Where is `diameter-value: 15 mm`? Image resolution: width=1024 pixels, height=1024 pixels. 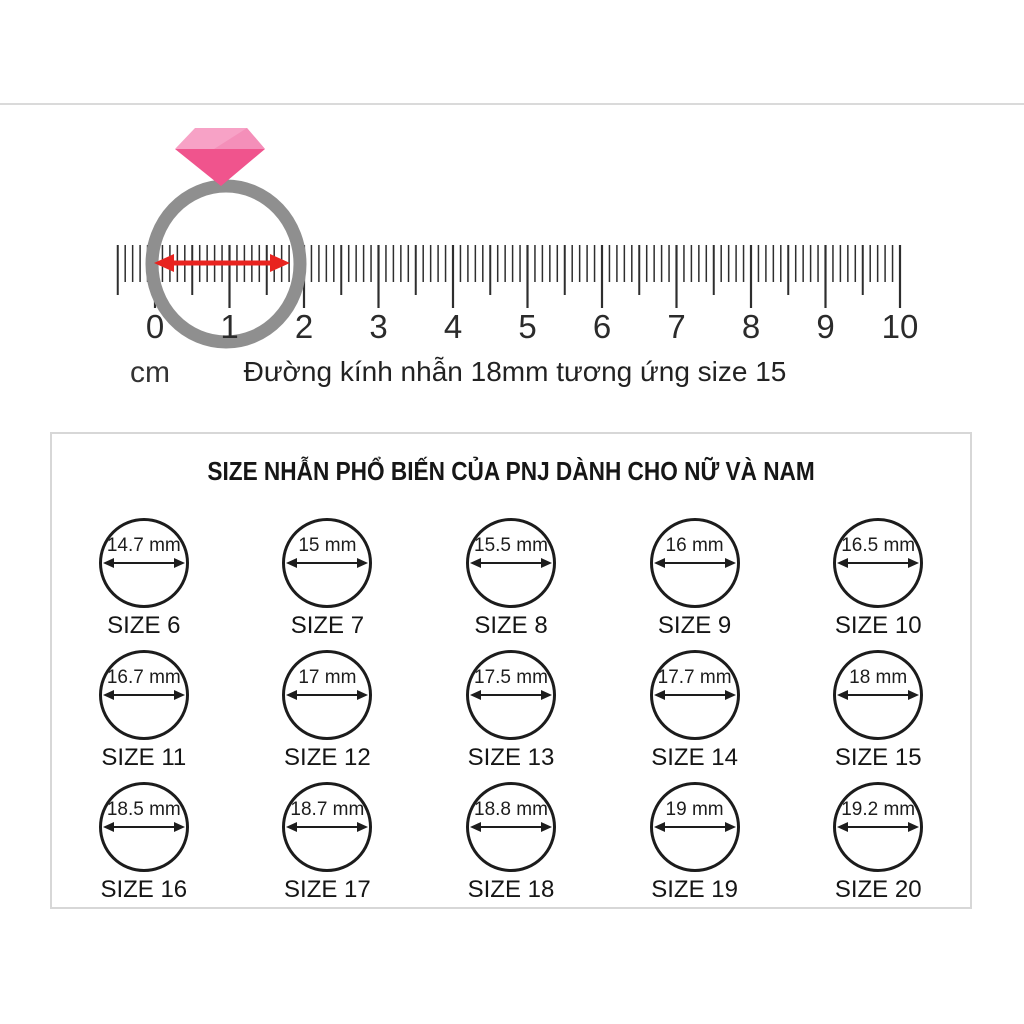 diameter-value: 15 mm is located at coordinates (327, 545).